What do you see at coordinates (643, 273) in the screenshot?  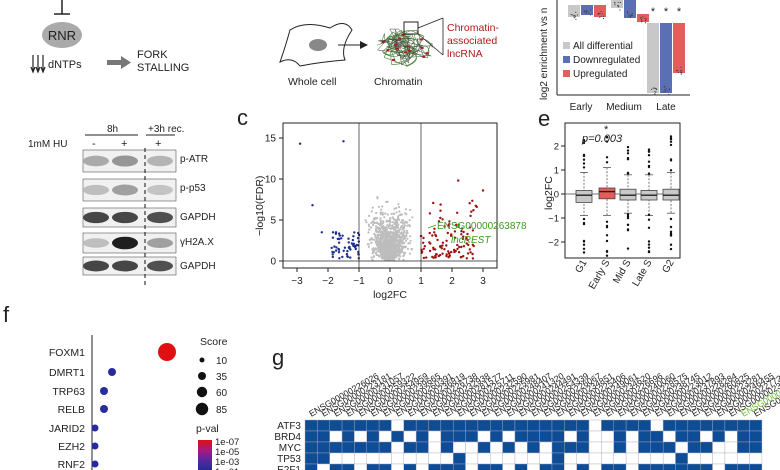 I see `e-category-label: Late S` at bounding box center [643, 273].